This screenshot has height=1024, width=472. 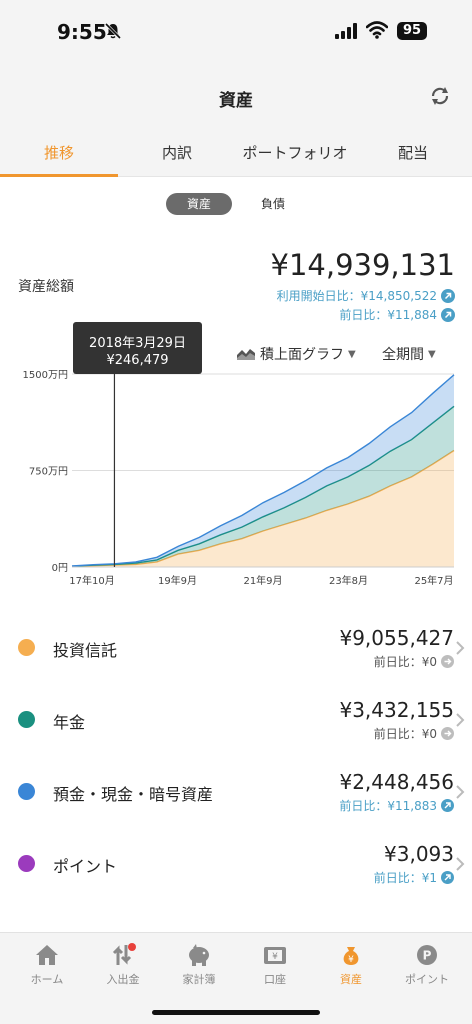 I want to click on battery-indicator: 95, so click(x=412, y=31).